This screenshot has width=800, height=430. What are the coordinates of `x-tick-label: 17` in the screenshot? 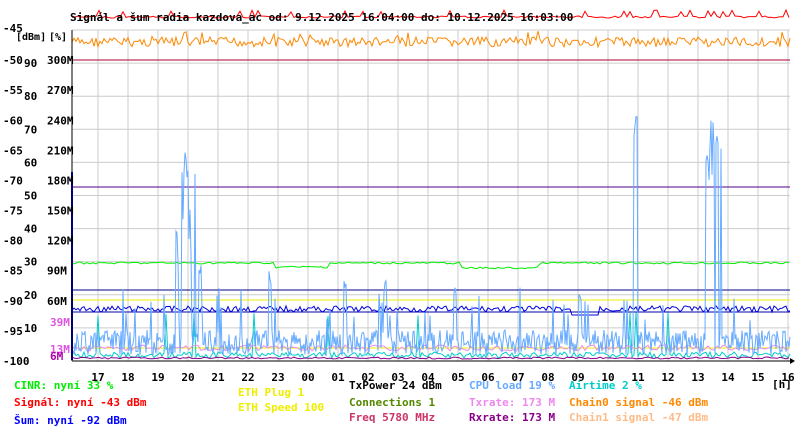 It's located at (97, 377).